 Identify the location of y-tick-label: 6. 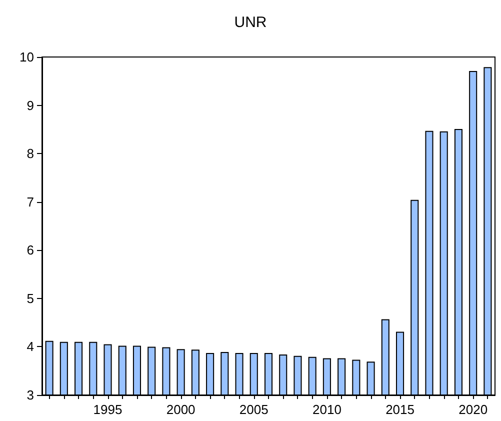
(30, 250).